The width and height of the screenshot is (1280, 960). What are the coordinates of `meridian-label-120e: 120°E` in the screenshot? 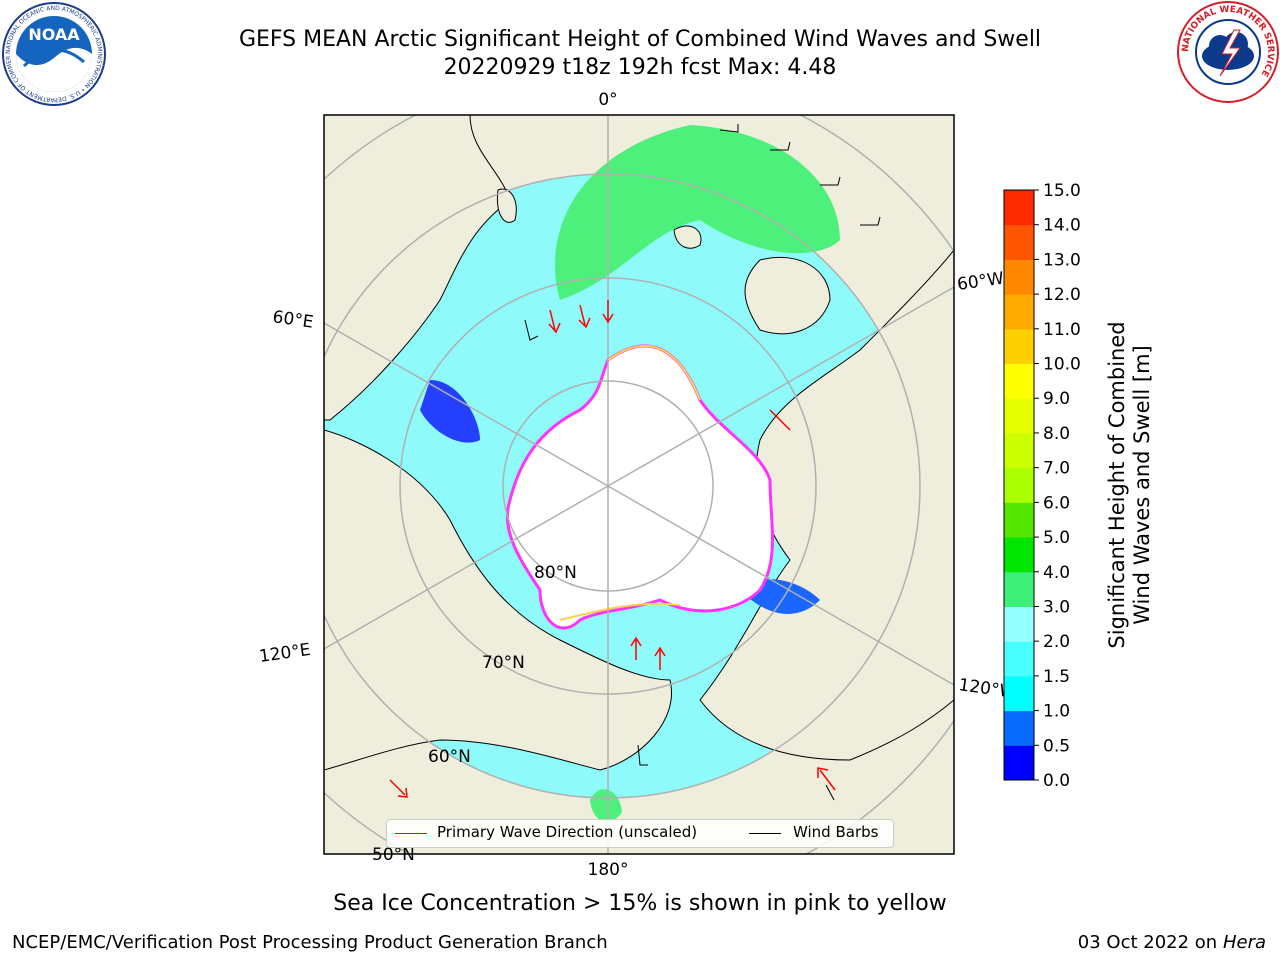 It's located at (285, 653).